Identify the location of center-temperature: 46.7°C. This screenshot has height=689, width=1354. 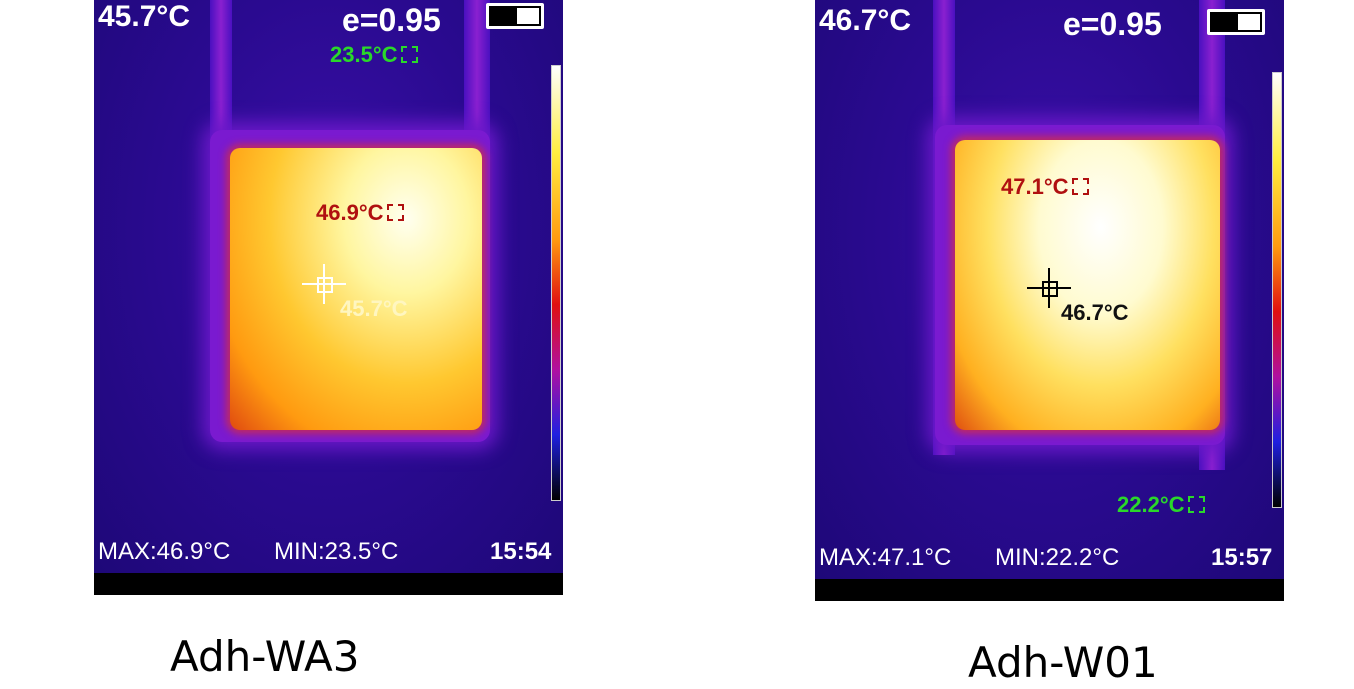
(865, 20).